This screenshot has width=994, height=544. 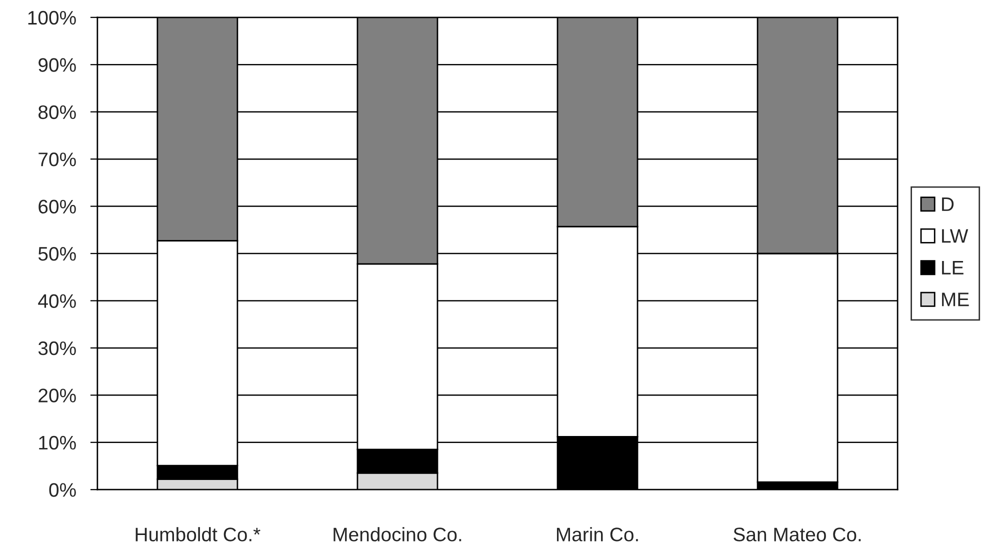 I want to click on y-tick-label: 90%, so click(x=57, y=65).